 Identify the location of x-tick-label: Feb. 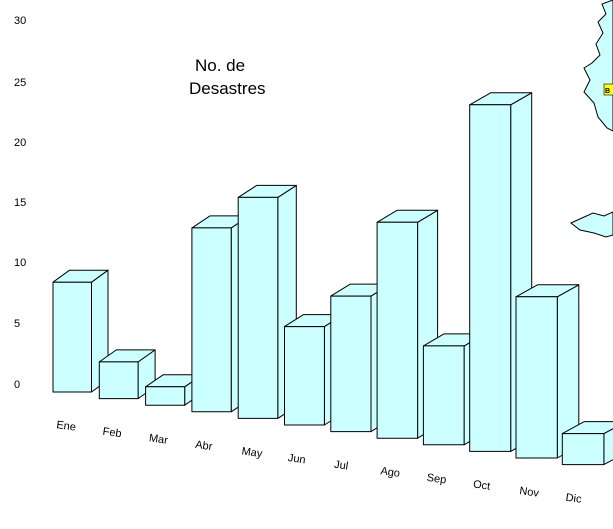
(112, 433).